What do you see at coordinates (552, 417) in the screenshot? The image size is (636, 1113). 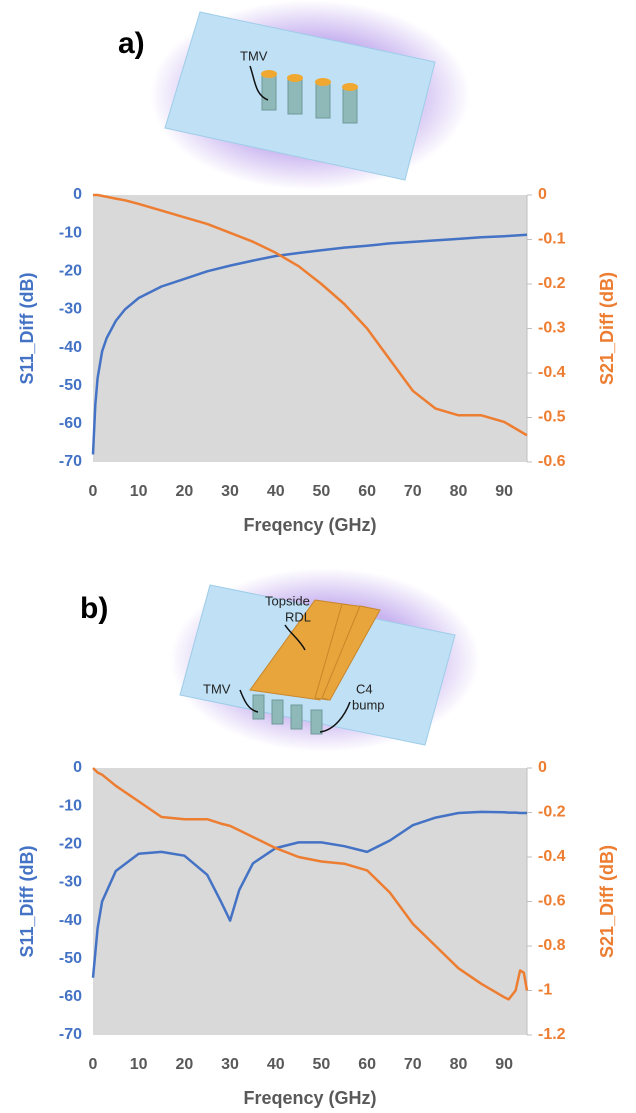 I see `y2-tick-label: -0.5` at bounding box center [552, 417].